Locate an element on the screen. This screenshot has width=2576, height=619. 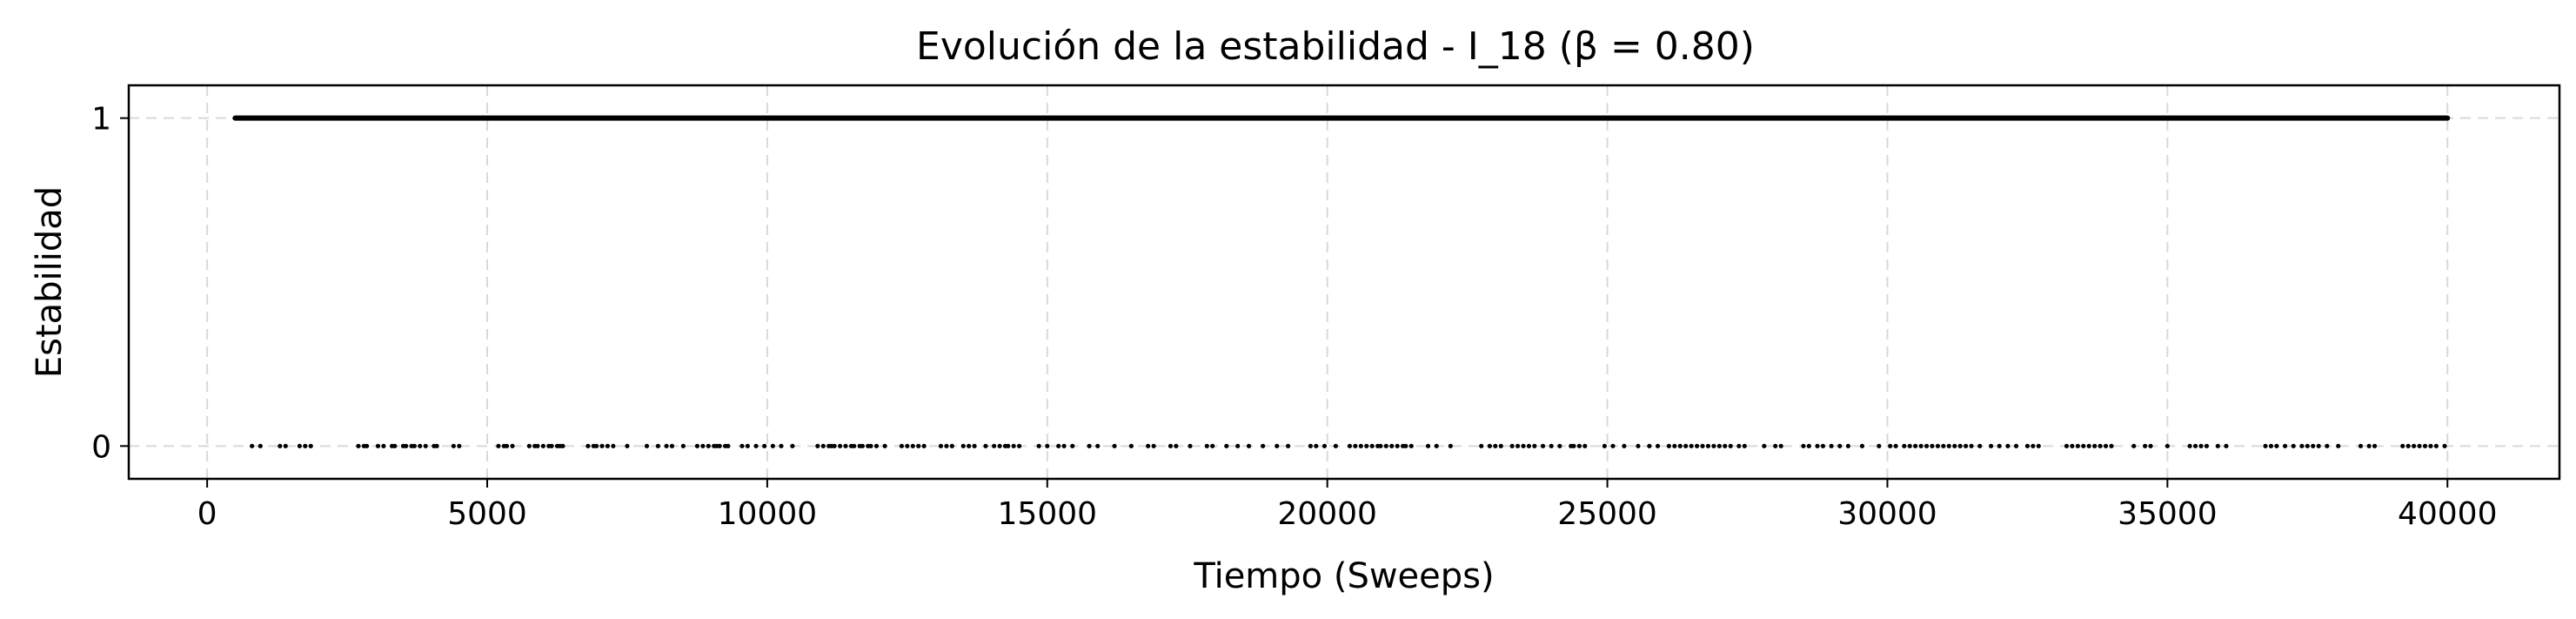
x-tick-label: 15000 is located at coordinates (1048, 514).